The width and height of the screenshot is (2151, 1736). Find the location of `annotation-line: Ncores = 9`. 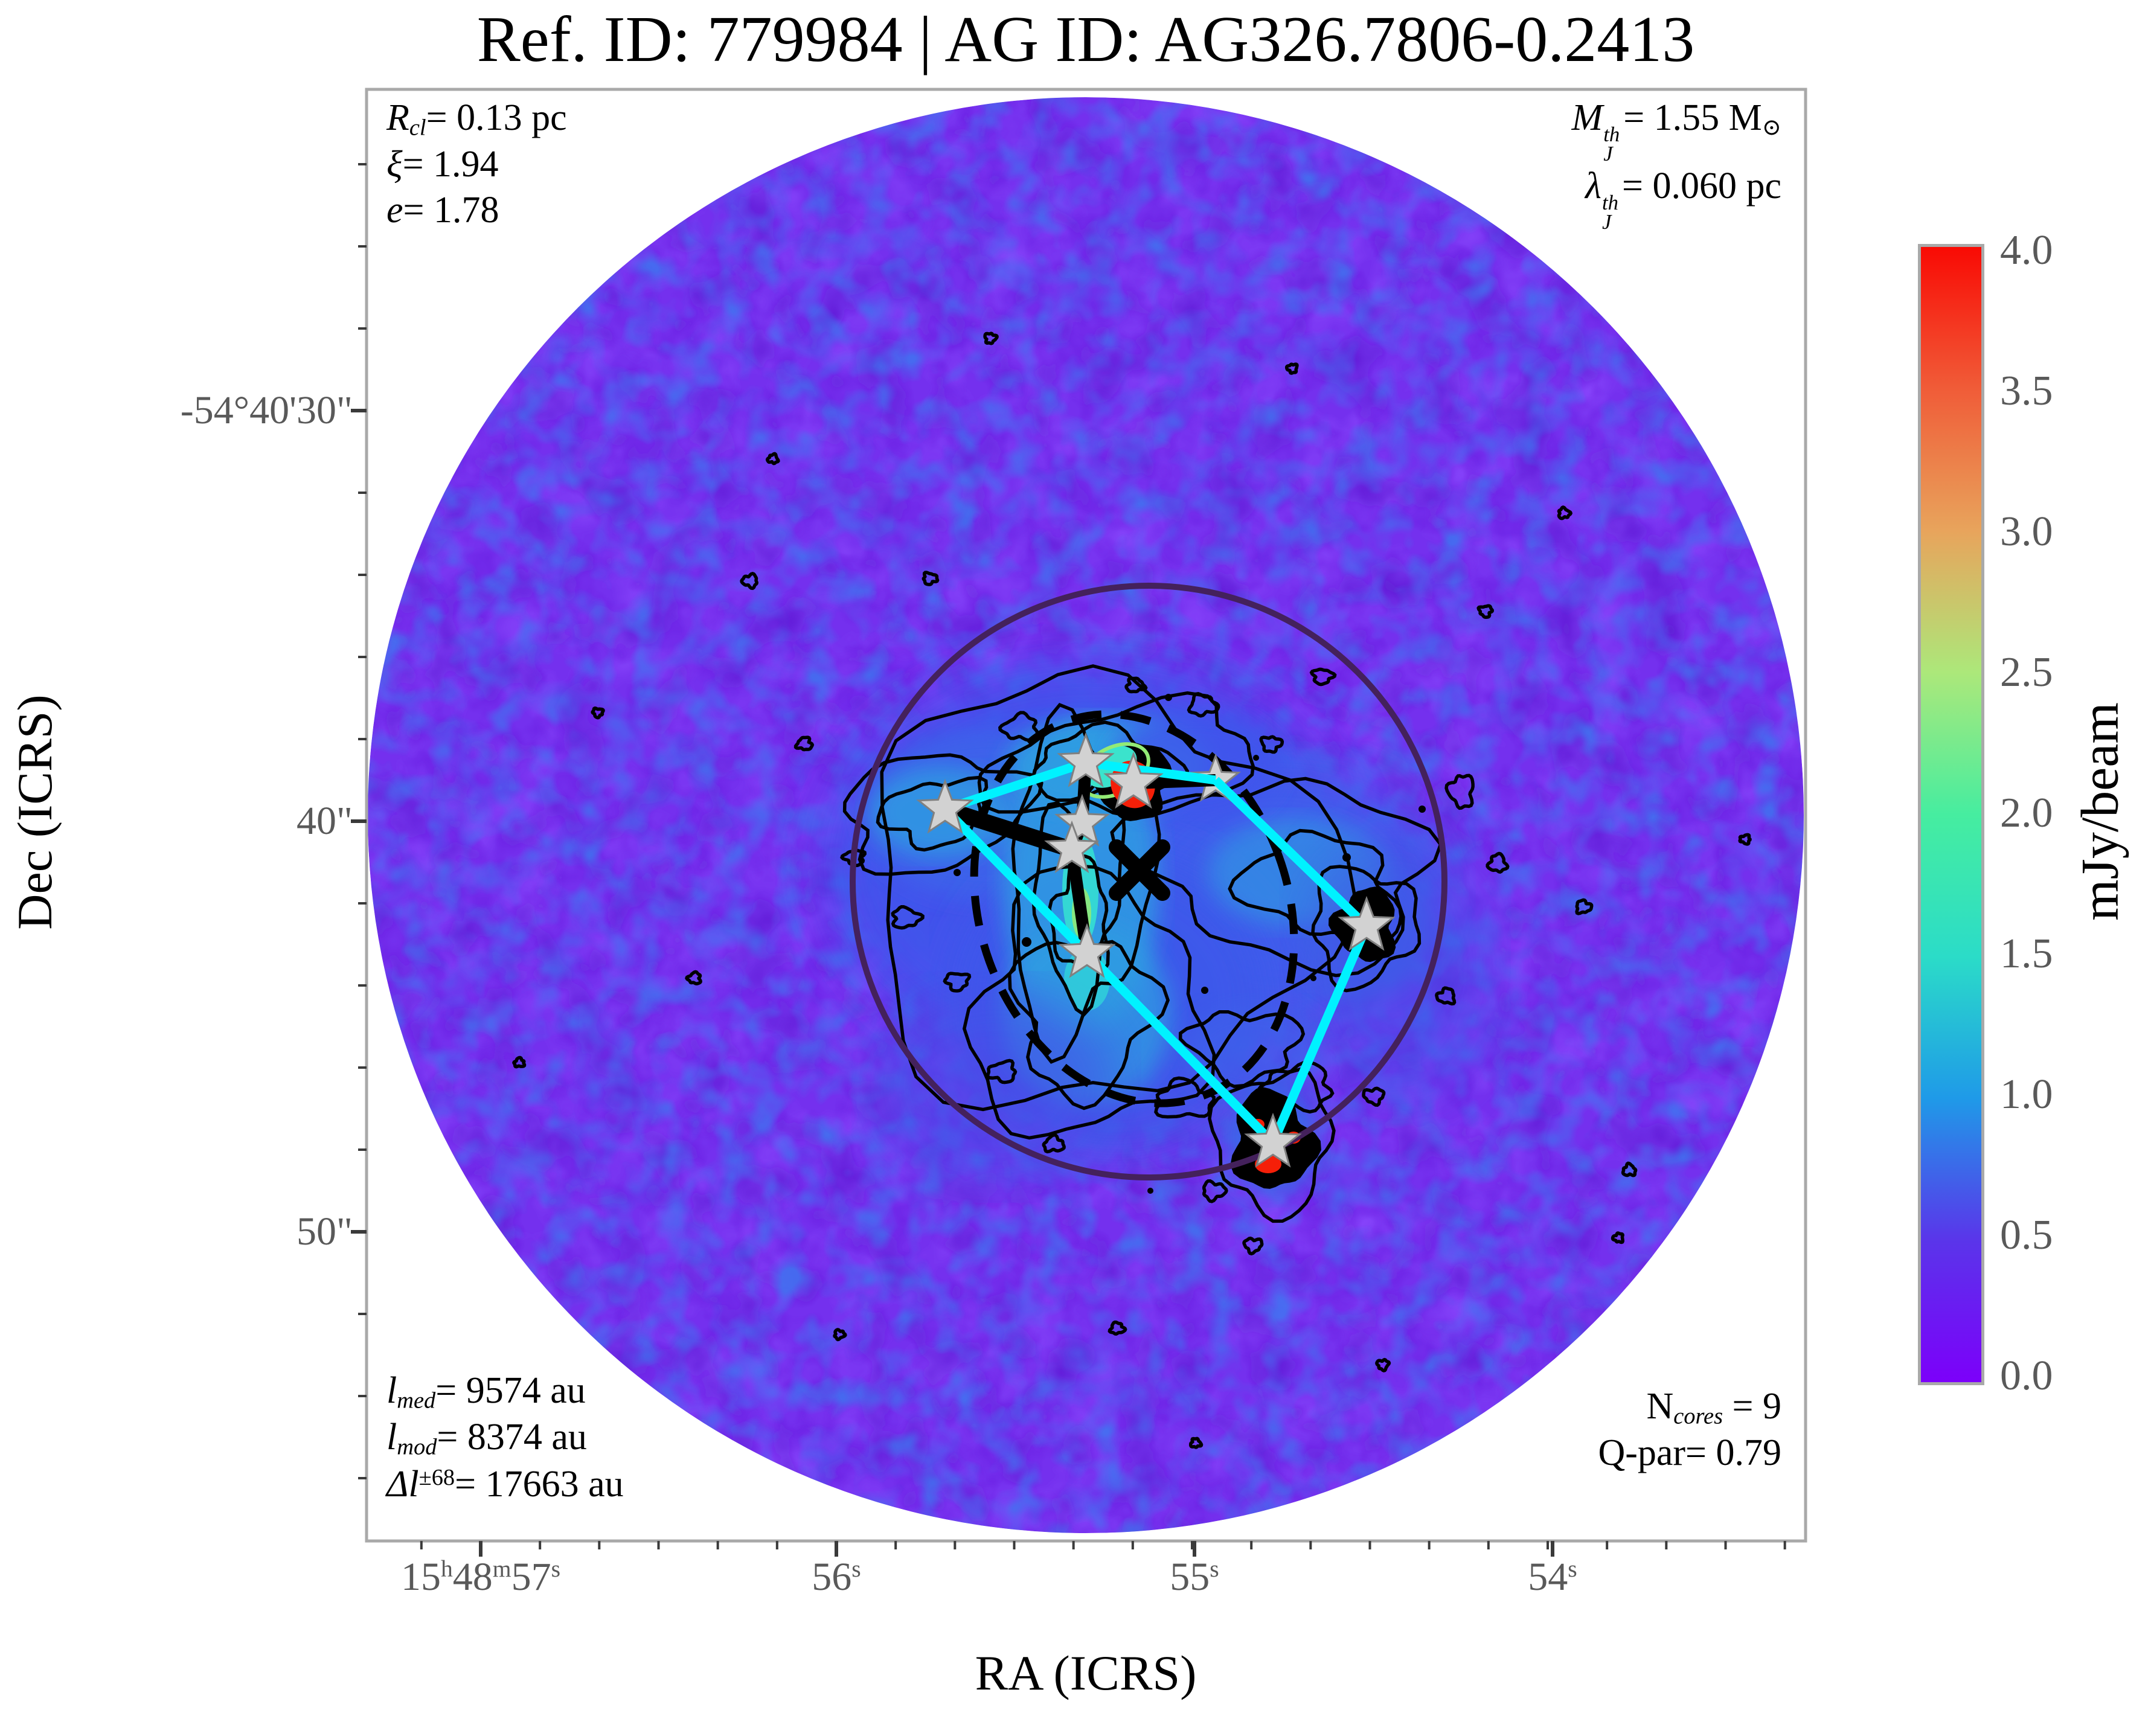

annotation-line: Ncores = 9 is located at coordinates (1714, 1407).